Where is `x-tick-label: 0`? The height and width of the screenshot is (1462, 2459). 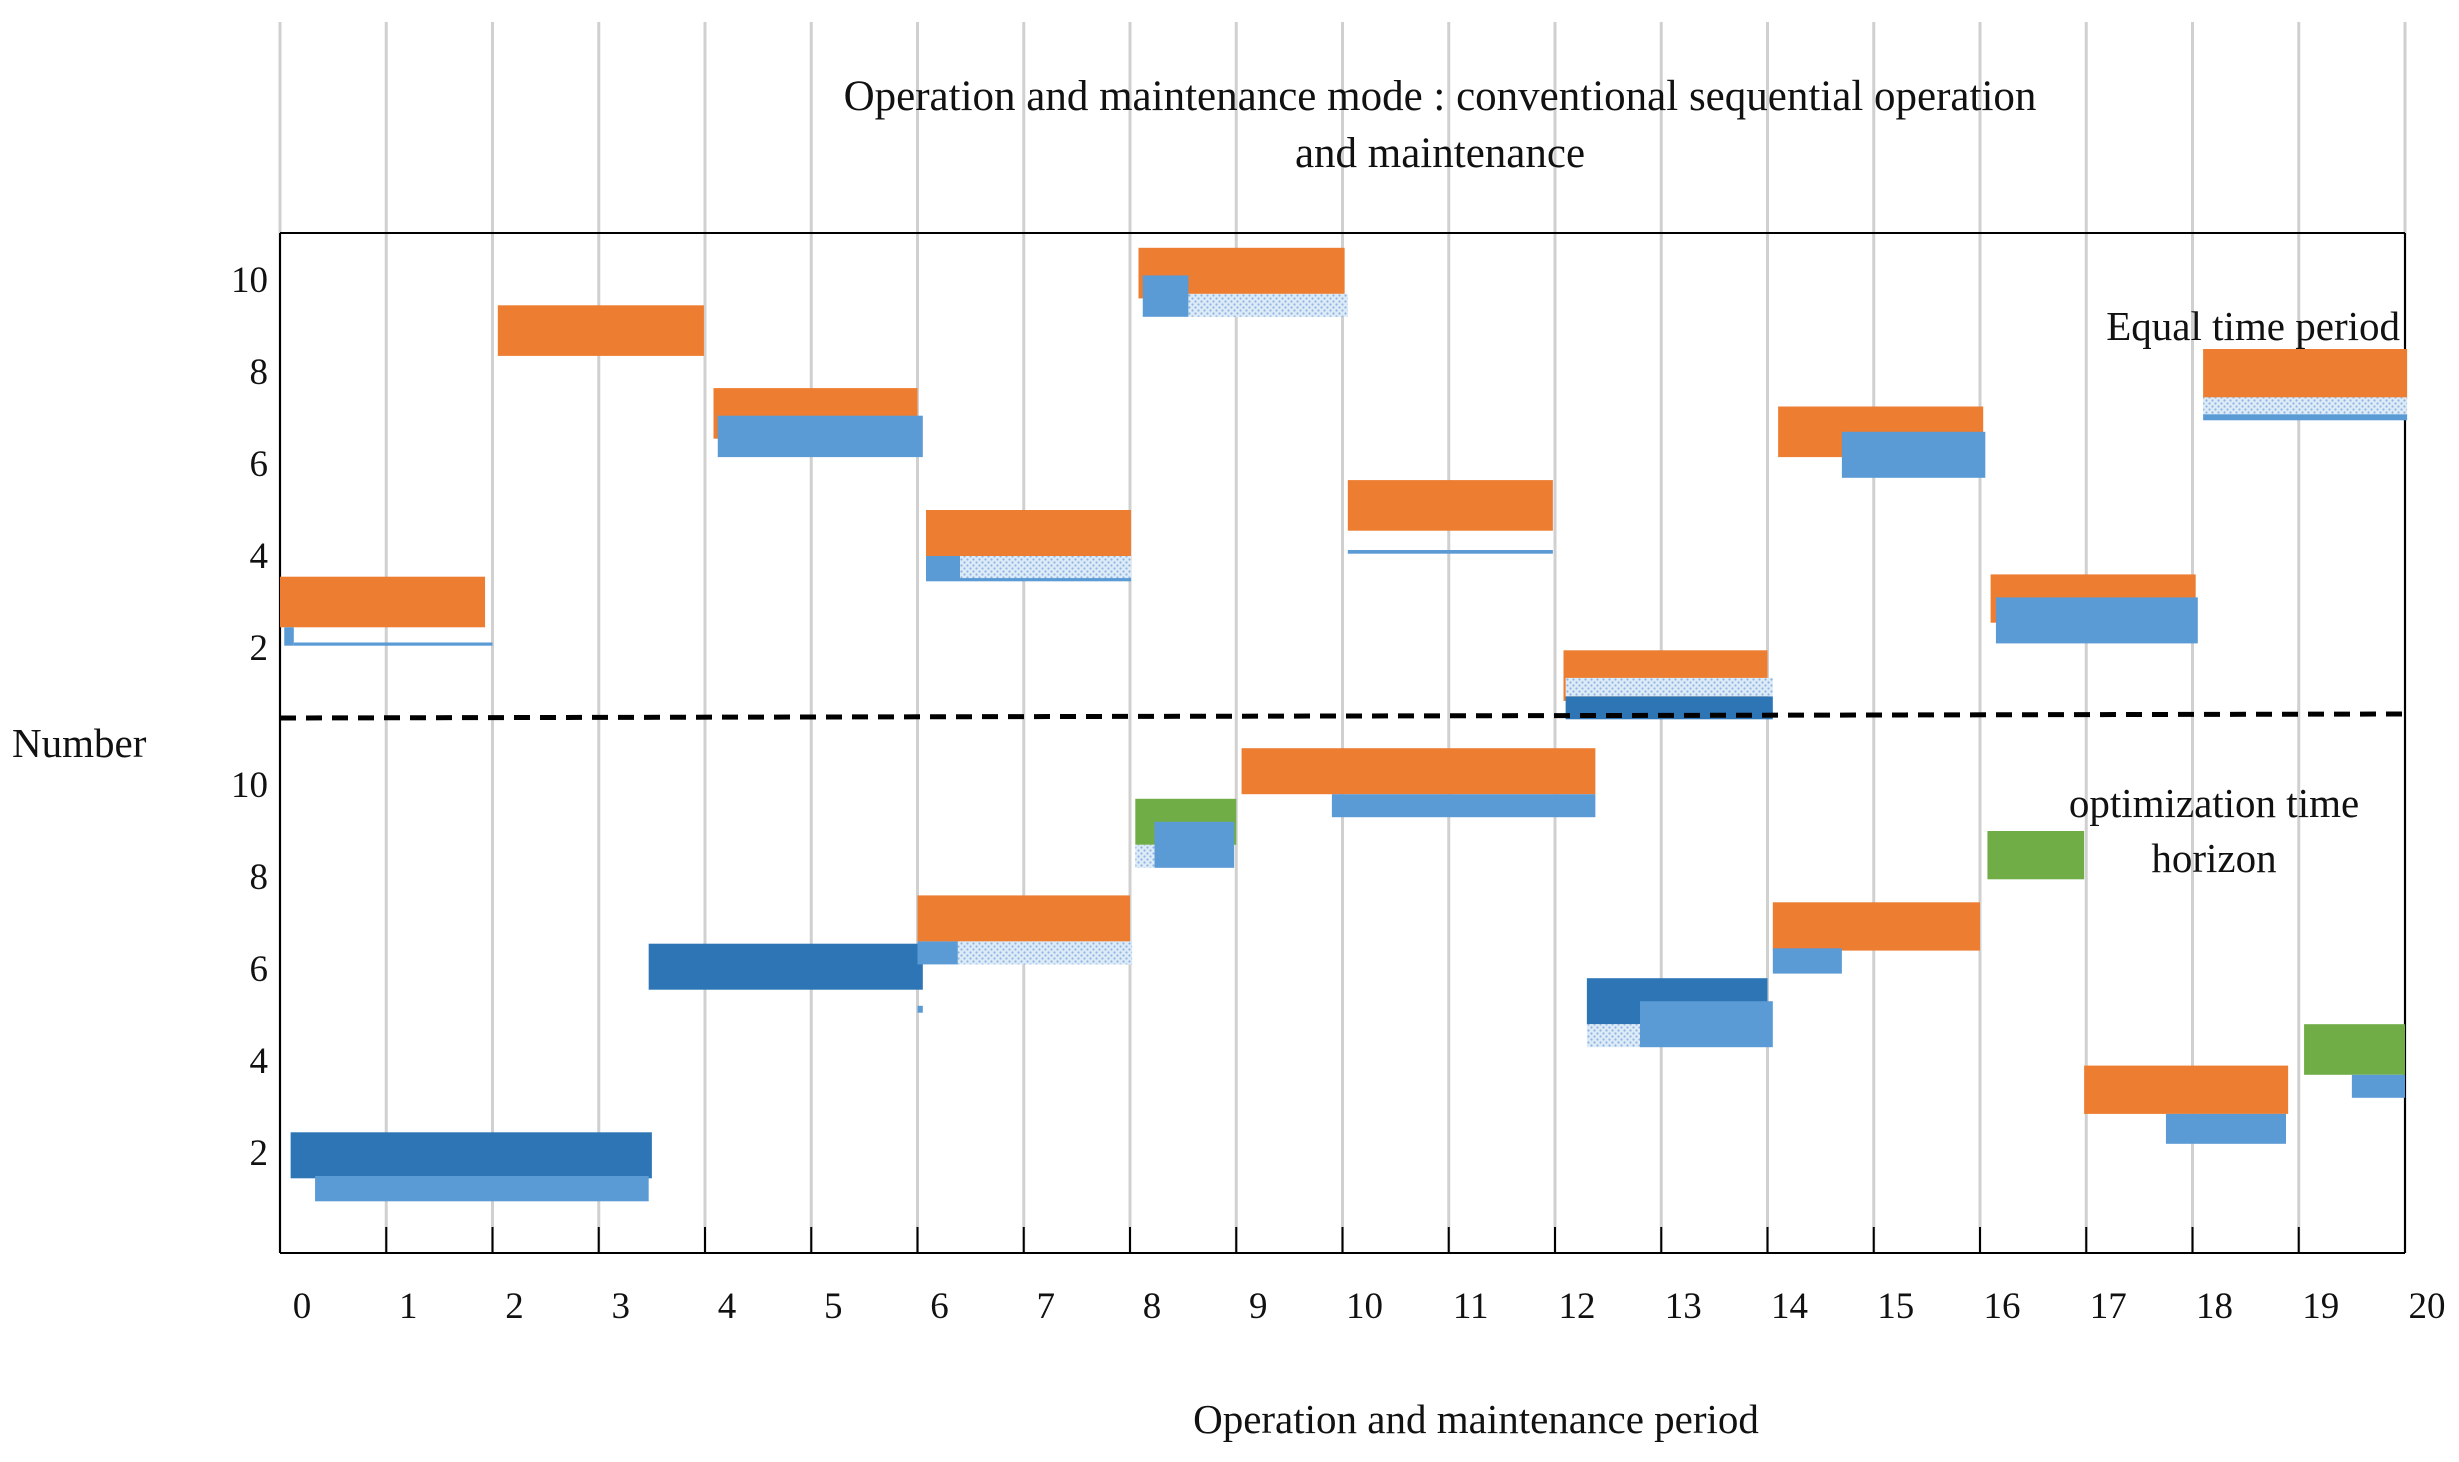
x-tick-label: 0 is located at coordinates (302, 1306).